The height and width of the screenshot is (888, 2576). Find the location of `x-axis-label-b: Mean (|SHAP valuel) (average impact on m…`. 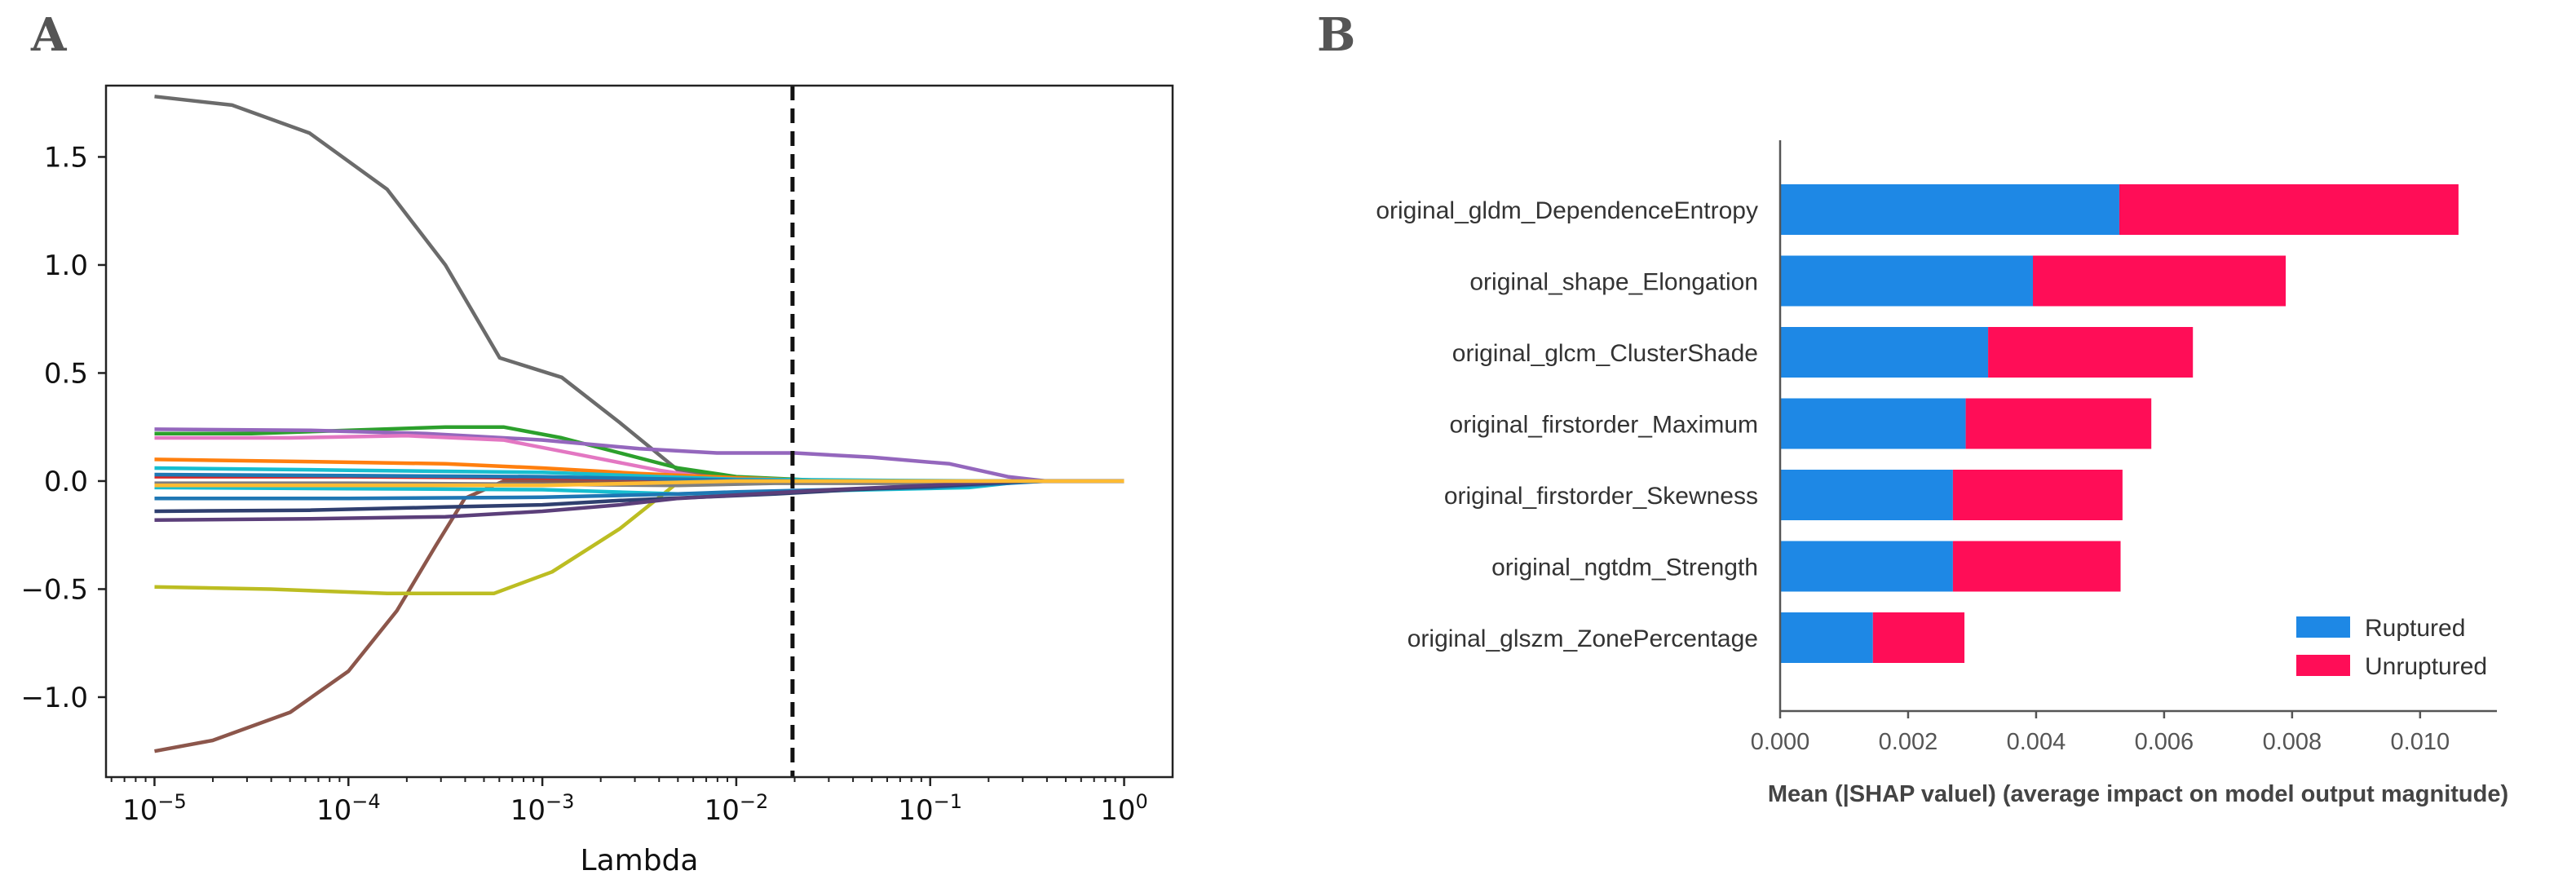

x-axis-label-b: Mean (|SHAP valuel) (average impact on m… is located at coordinates (2138, 794).